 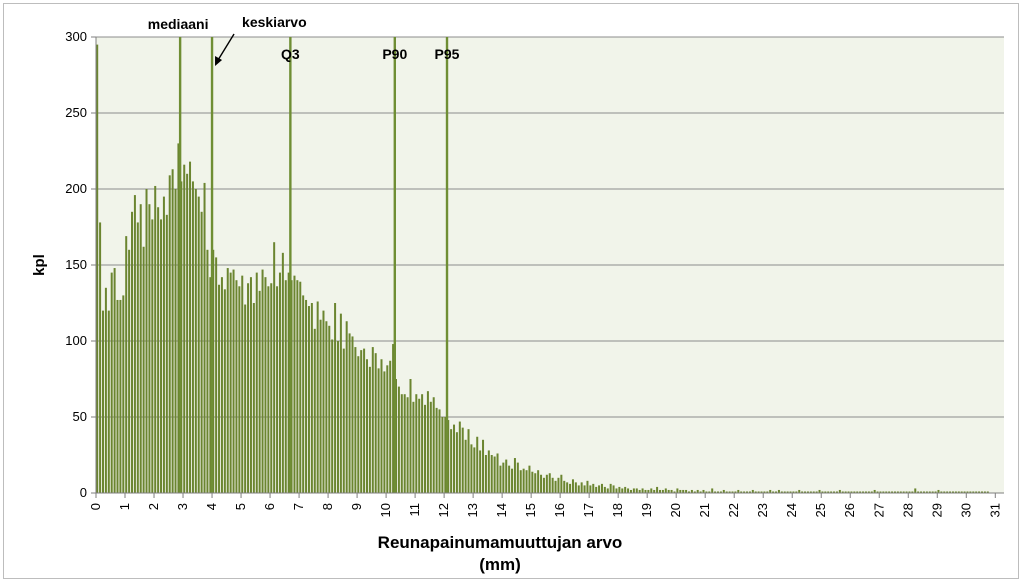 What do you see at coordinates (76, 264) in the screenshot?
I see `y-tick-label: 150` at bounding box center [76, 264].